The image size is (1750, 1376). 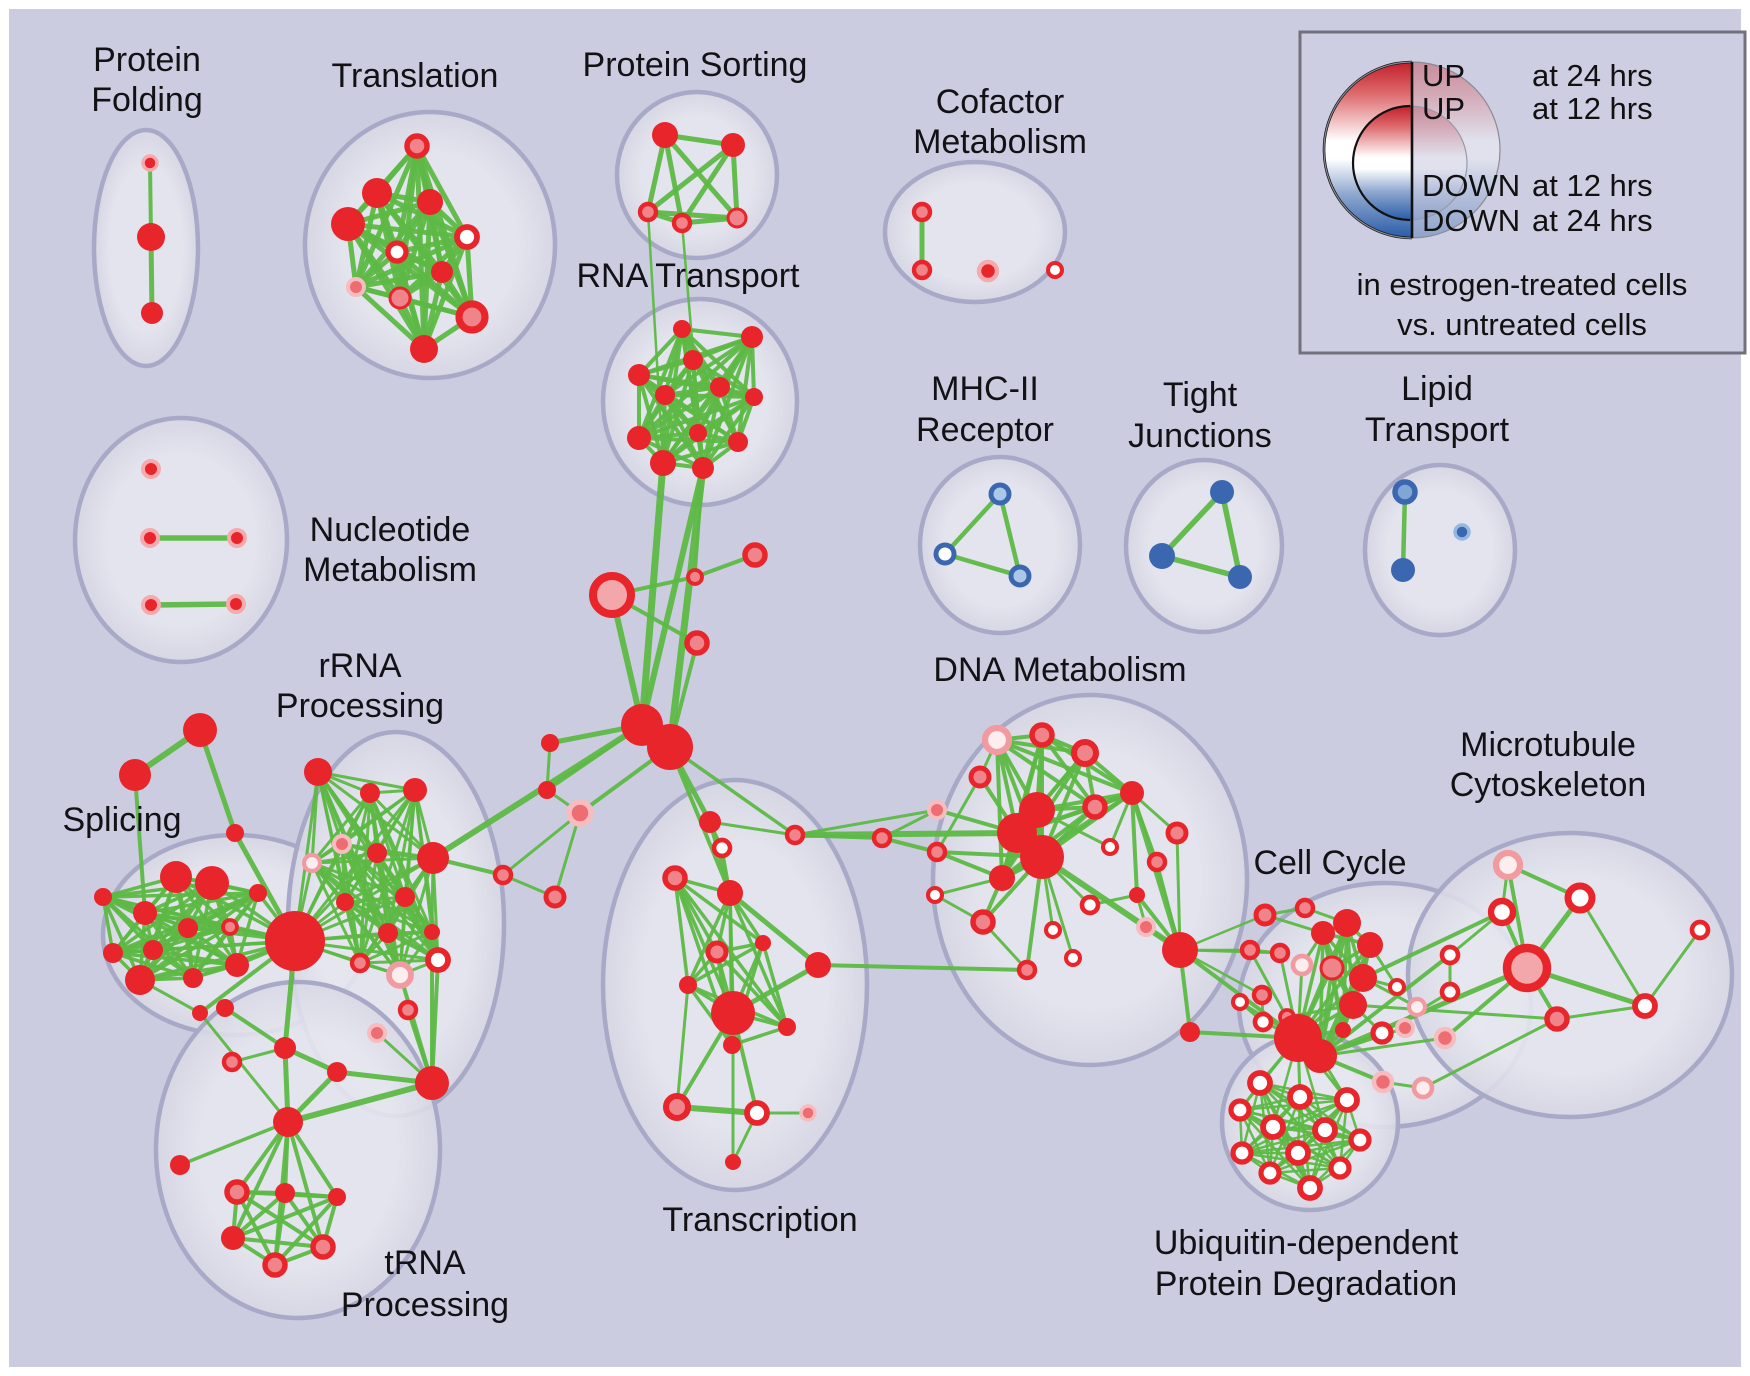 What do you see at coordinates (759, 1220) in the screenshot?
I see `cluster-label-transcription-line0: Transcription` at bounding box center [759, 1220].